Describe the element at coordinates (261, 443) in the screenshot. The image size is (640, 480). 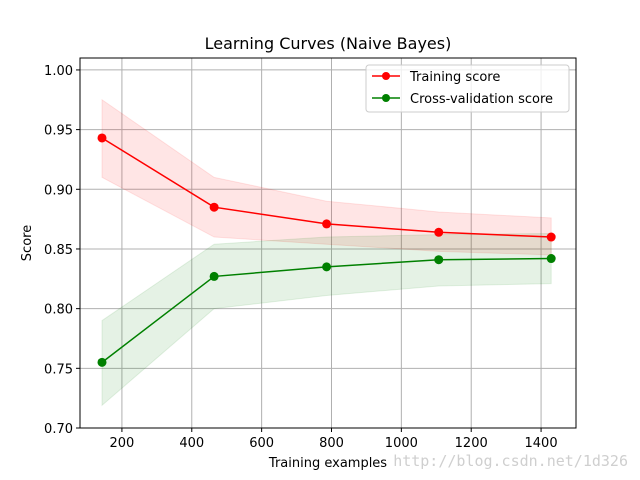
I see `x-tick-label: 600` at that location.